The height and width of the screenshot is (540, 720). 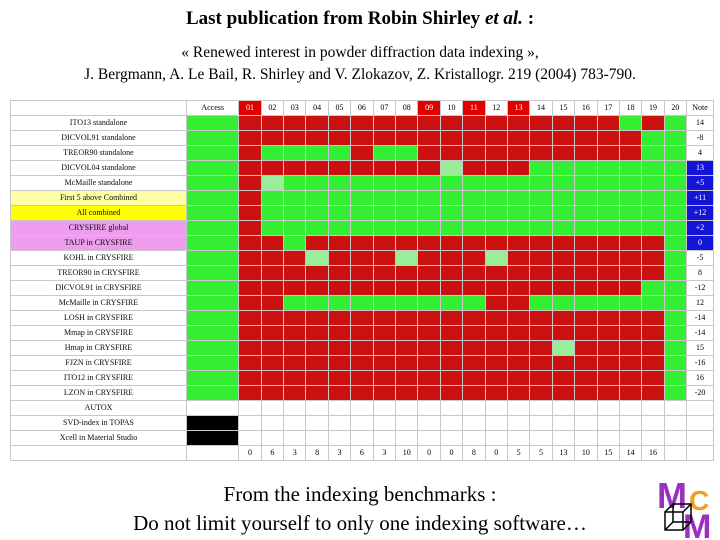 I want to click on title-italic: et al., so click(x=503, y=18).